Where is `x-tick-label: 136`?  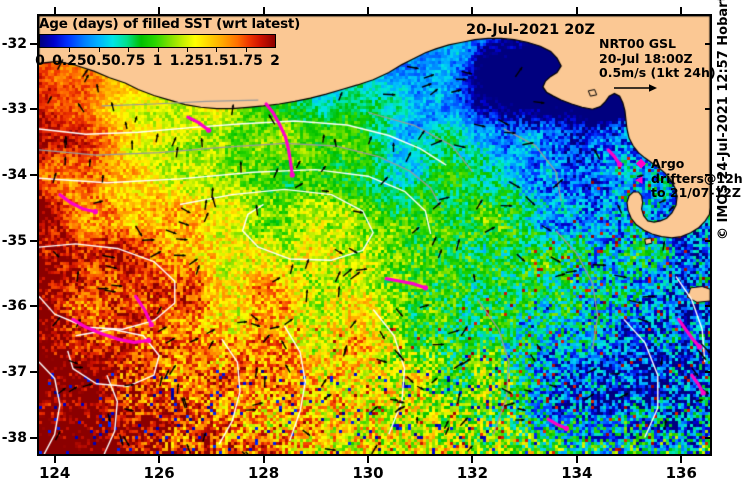
x-tick-label: 136 is located at coordinates (681, 473).